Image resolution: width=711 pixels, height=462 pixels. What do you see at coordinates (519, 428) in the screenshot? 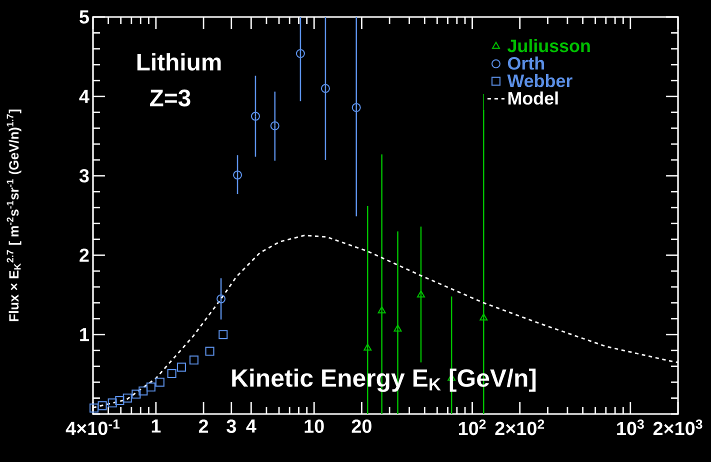
I see `x-tick-label: 2×10$^{2}$` at bounding box center [519, 428].